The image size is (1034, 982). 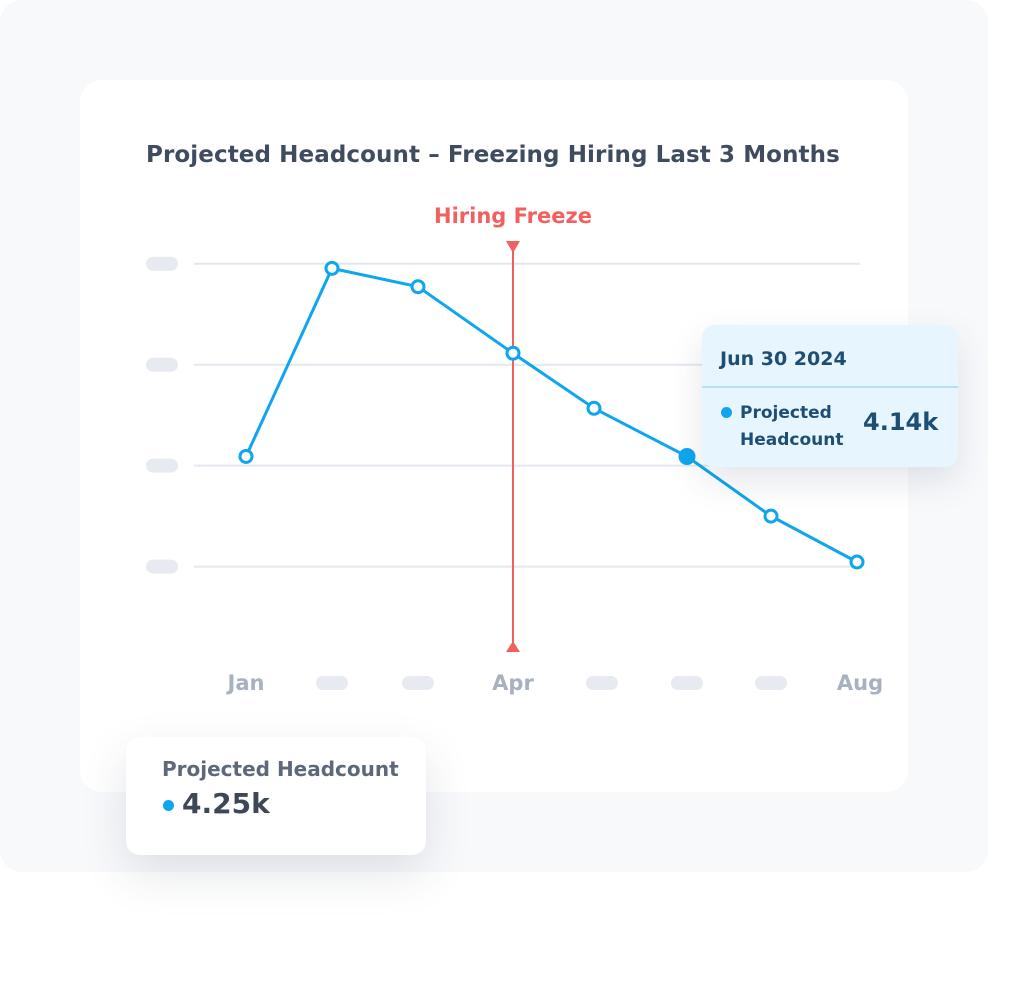 I want to click on tooltip-value: 4.14k, so click(x=901, y=422).